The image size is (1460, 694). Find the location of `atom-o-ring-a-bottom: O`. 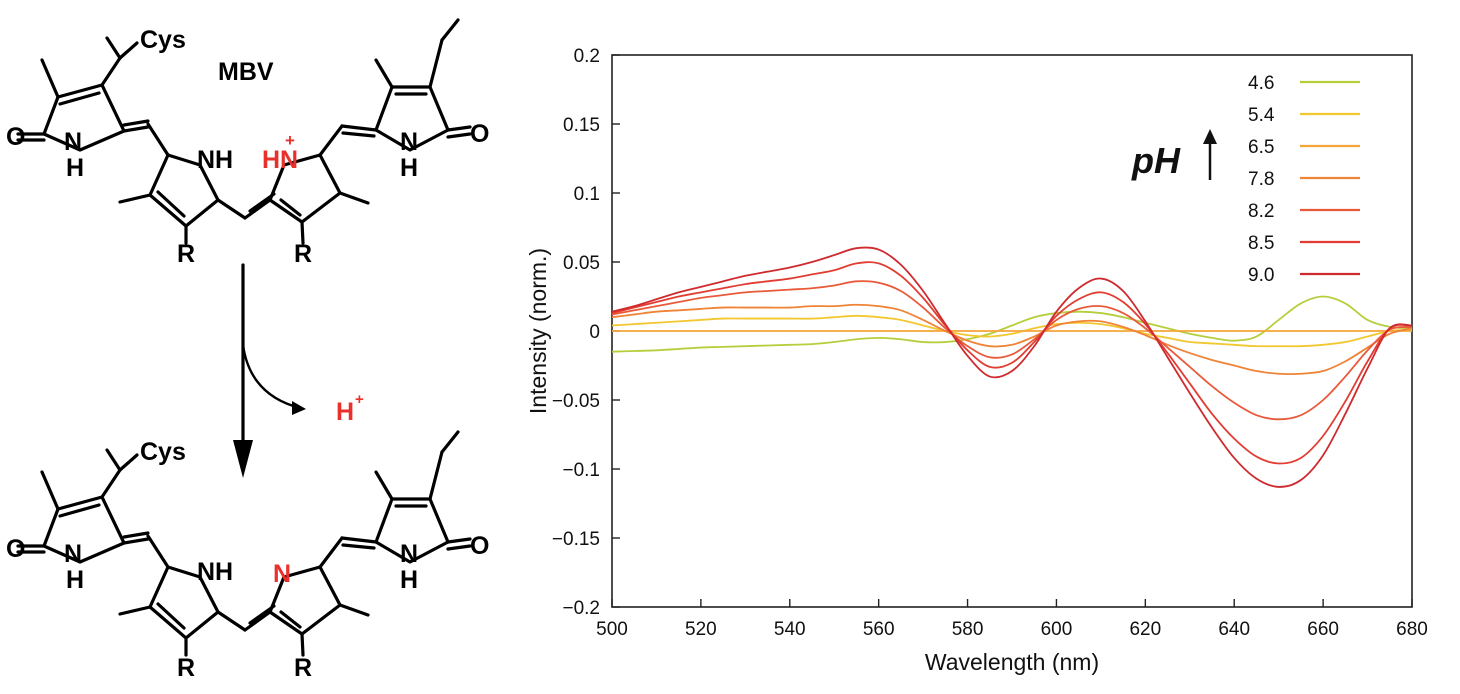

atom-o-ring-a-bottom: O is located at coordinates (15, 549).